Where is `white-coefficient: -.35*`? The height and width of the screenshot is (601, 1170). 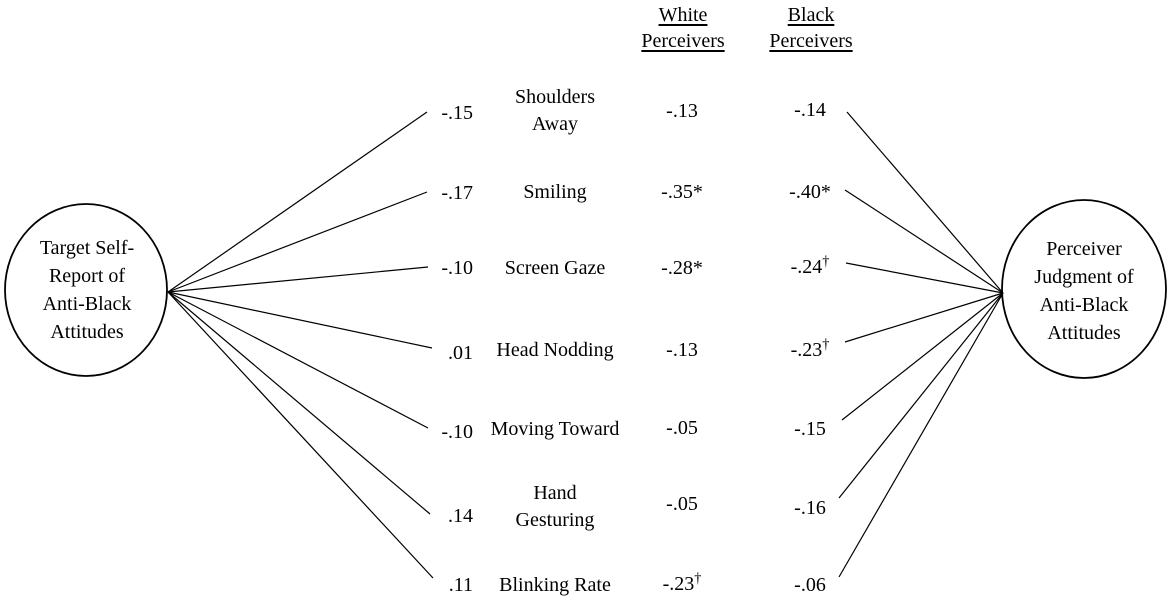 white-coefficient: -.35* is located at coordinates (682, 192).